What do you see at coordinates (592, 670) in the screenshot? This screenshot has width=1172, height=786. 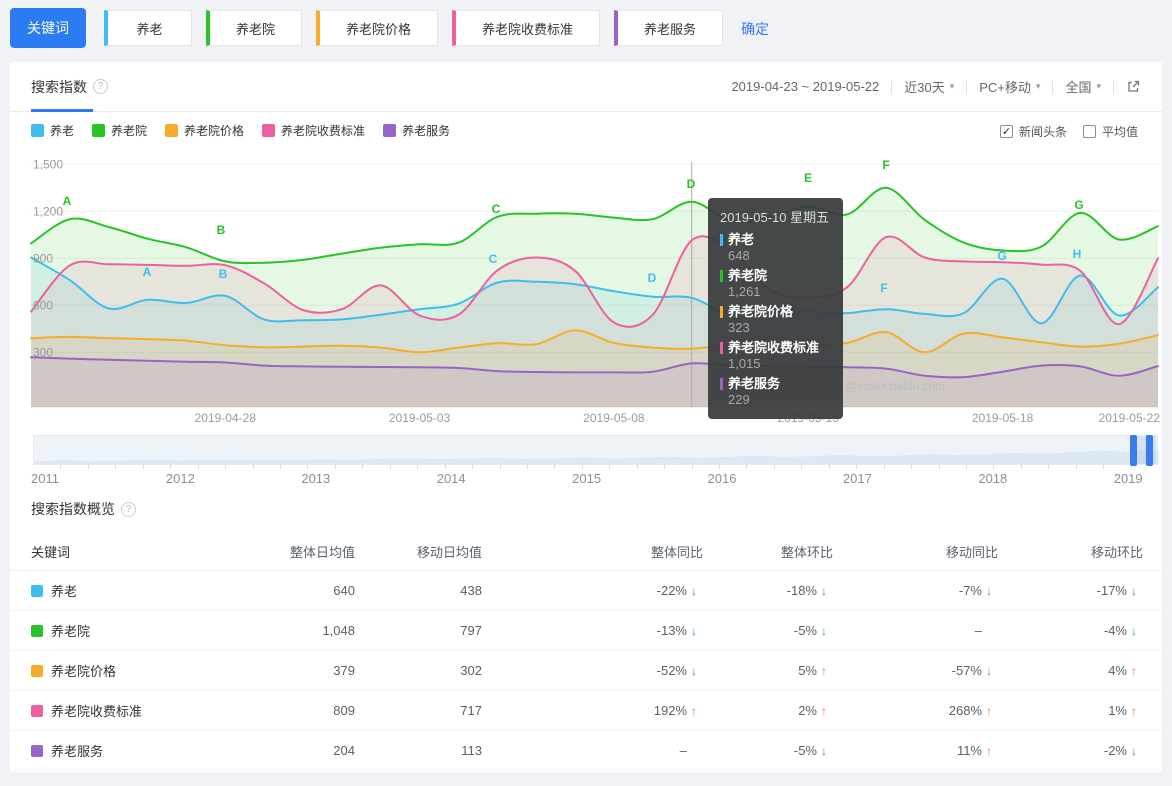 I see `change-cell: -52% ↓` at bounding box center [592, 670].